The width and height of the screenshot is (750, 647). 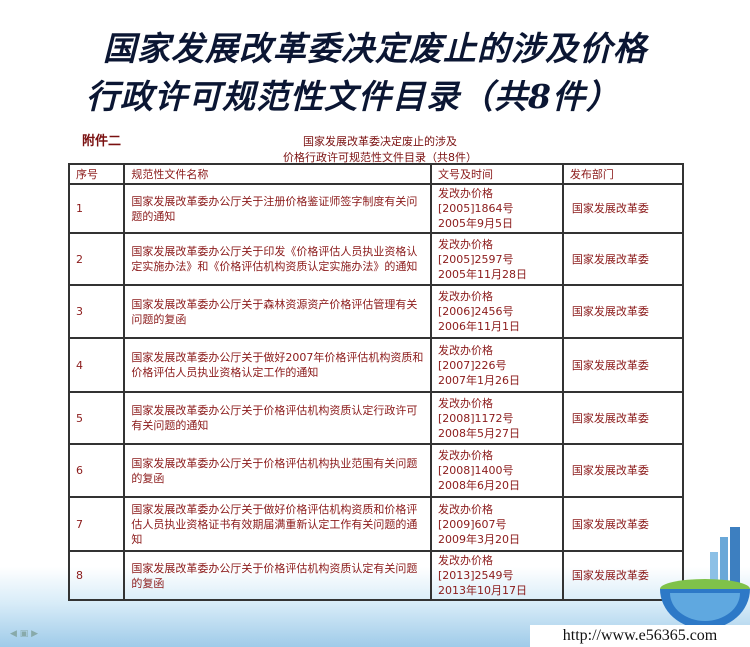 I want to click on document-number-date: 发改办价格 [2007]226号 2007年1月26日, so click(x=496, y=365).